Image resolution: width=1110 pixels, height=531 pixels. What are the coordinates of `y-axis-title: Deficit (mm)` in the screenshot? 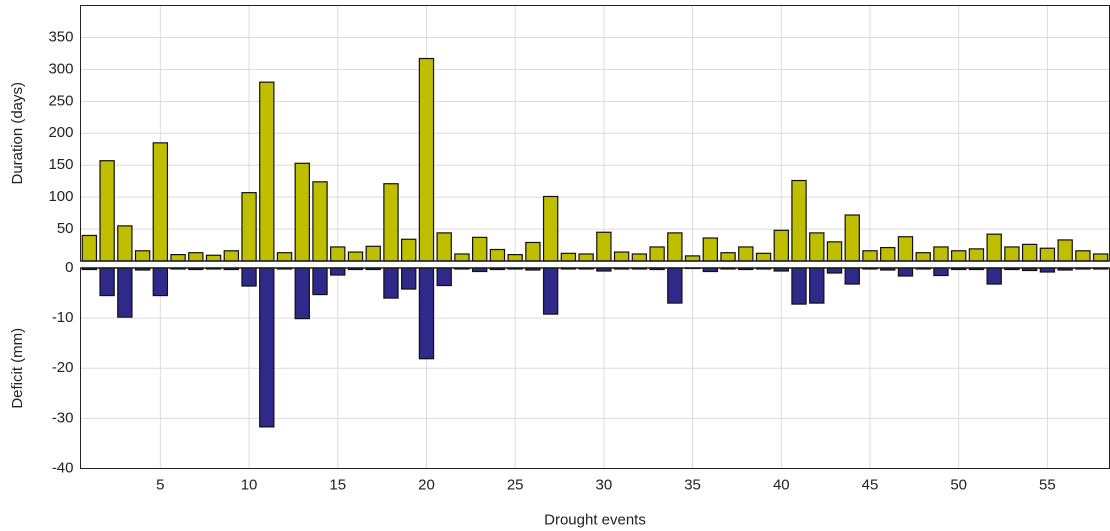 It's located at (17, 368).